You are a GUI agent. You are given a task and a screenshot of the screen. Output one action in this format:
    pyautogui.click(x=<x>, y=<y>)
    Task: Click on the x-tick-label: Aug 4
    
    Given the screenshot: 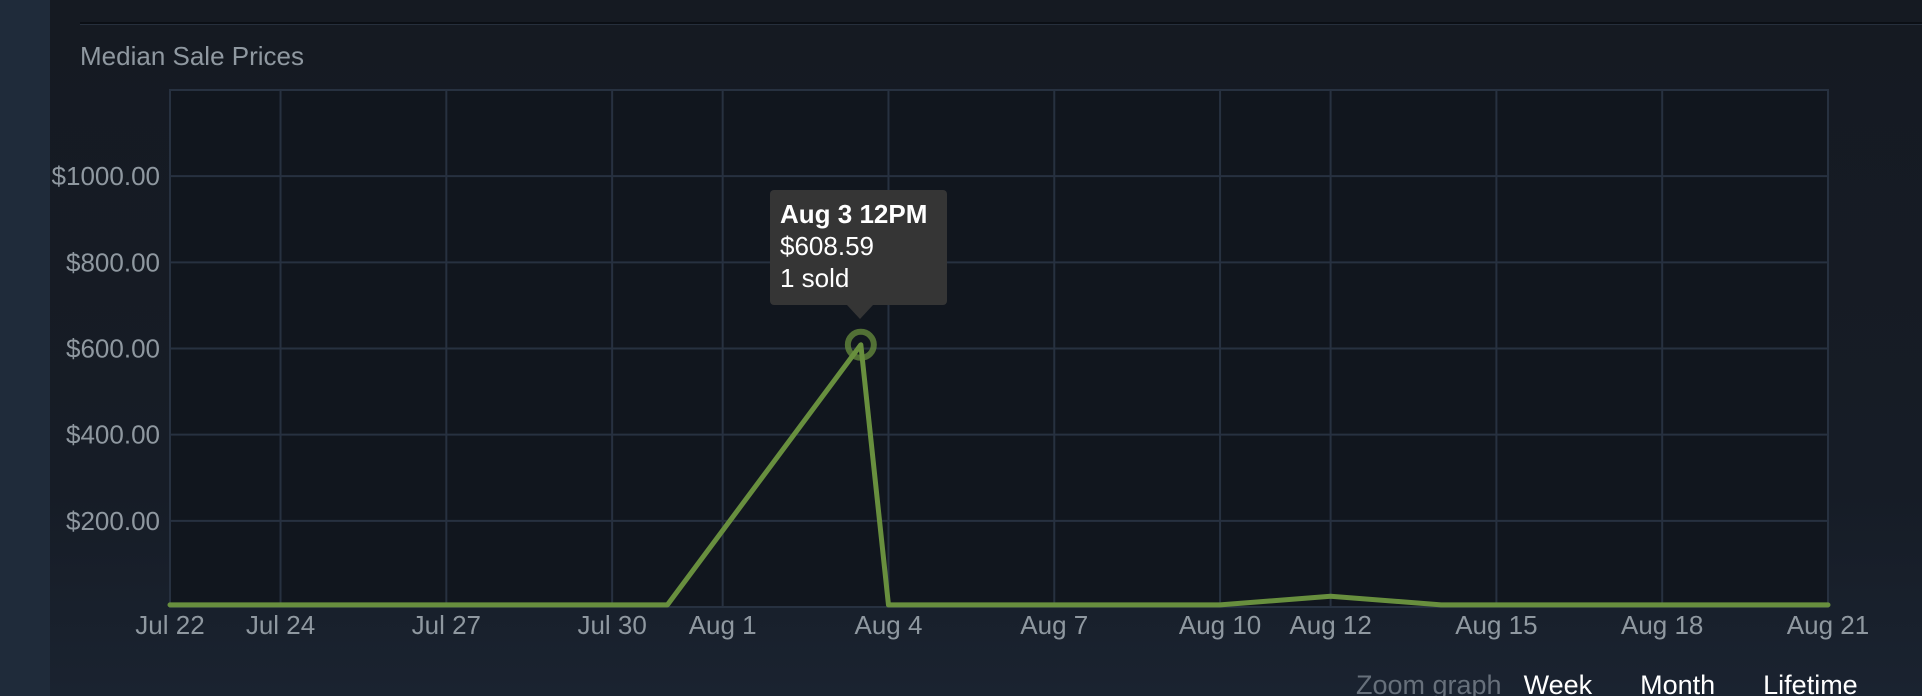 What is the action you would take?
    pyautogui.click(x=888, y=625)
    